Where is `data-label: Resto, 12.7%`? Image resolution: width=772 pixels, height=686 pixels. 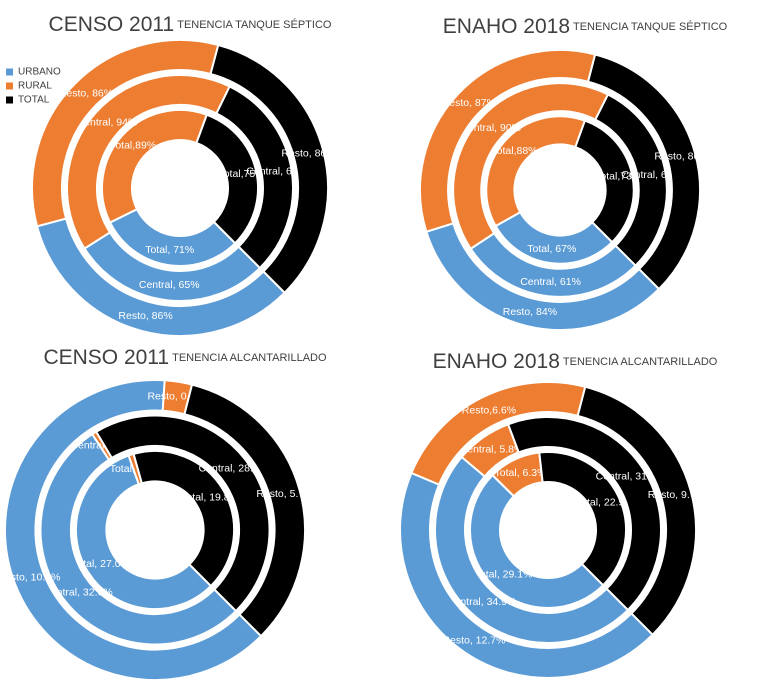 data-label: Resto, 12.7% is located at coordinates (473, 640).